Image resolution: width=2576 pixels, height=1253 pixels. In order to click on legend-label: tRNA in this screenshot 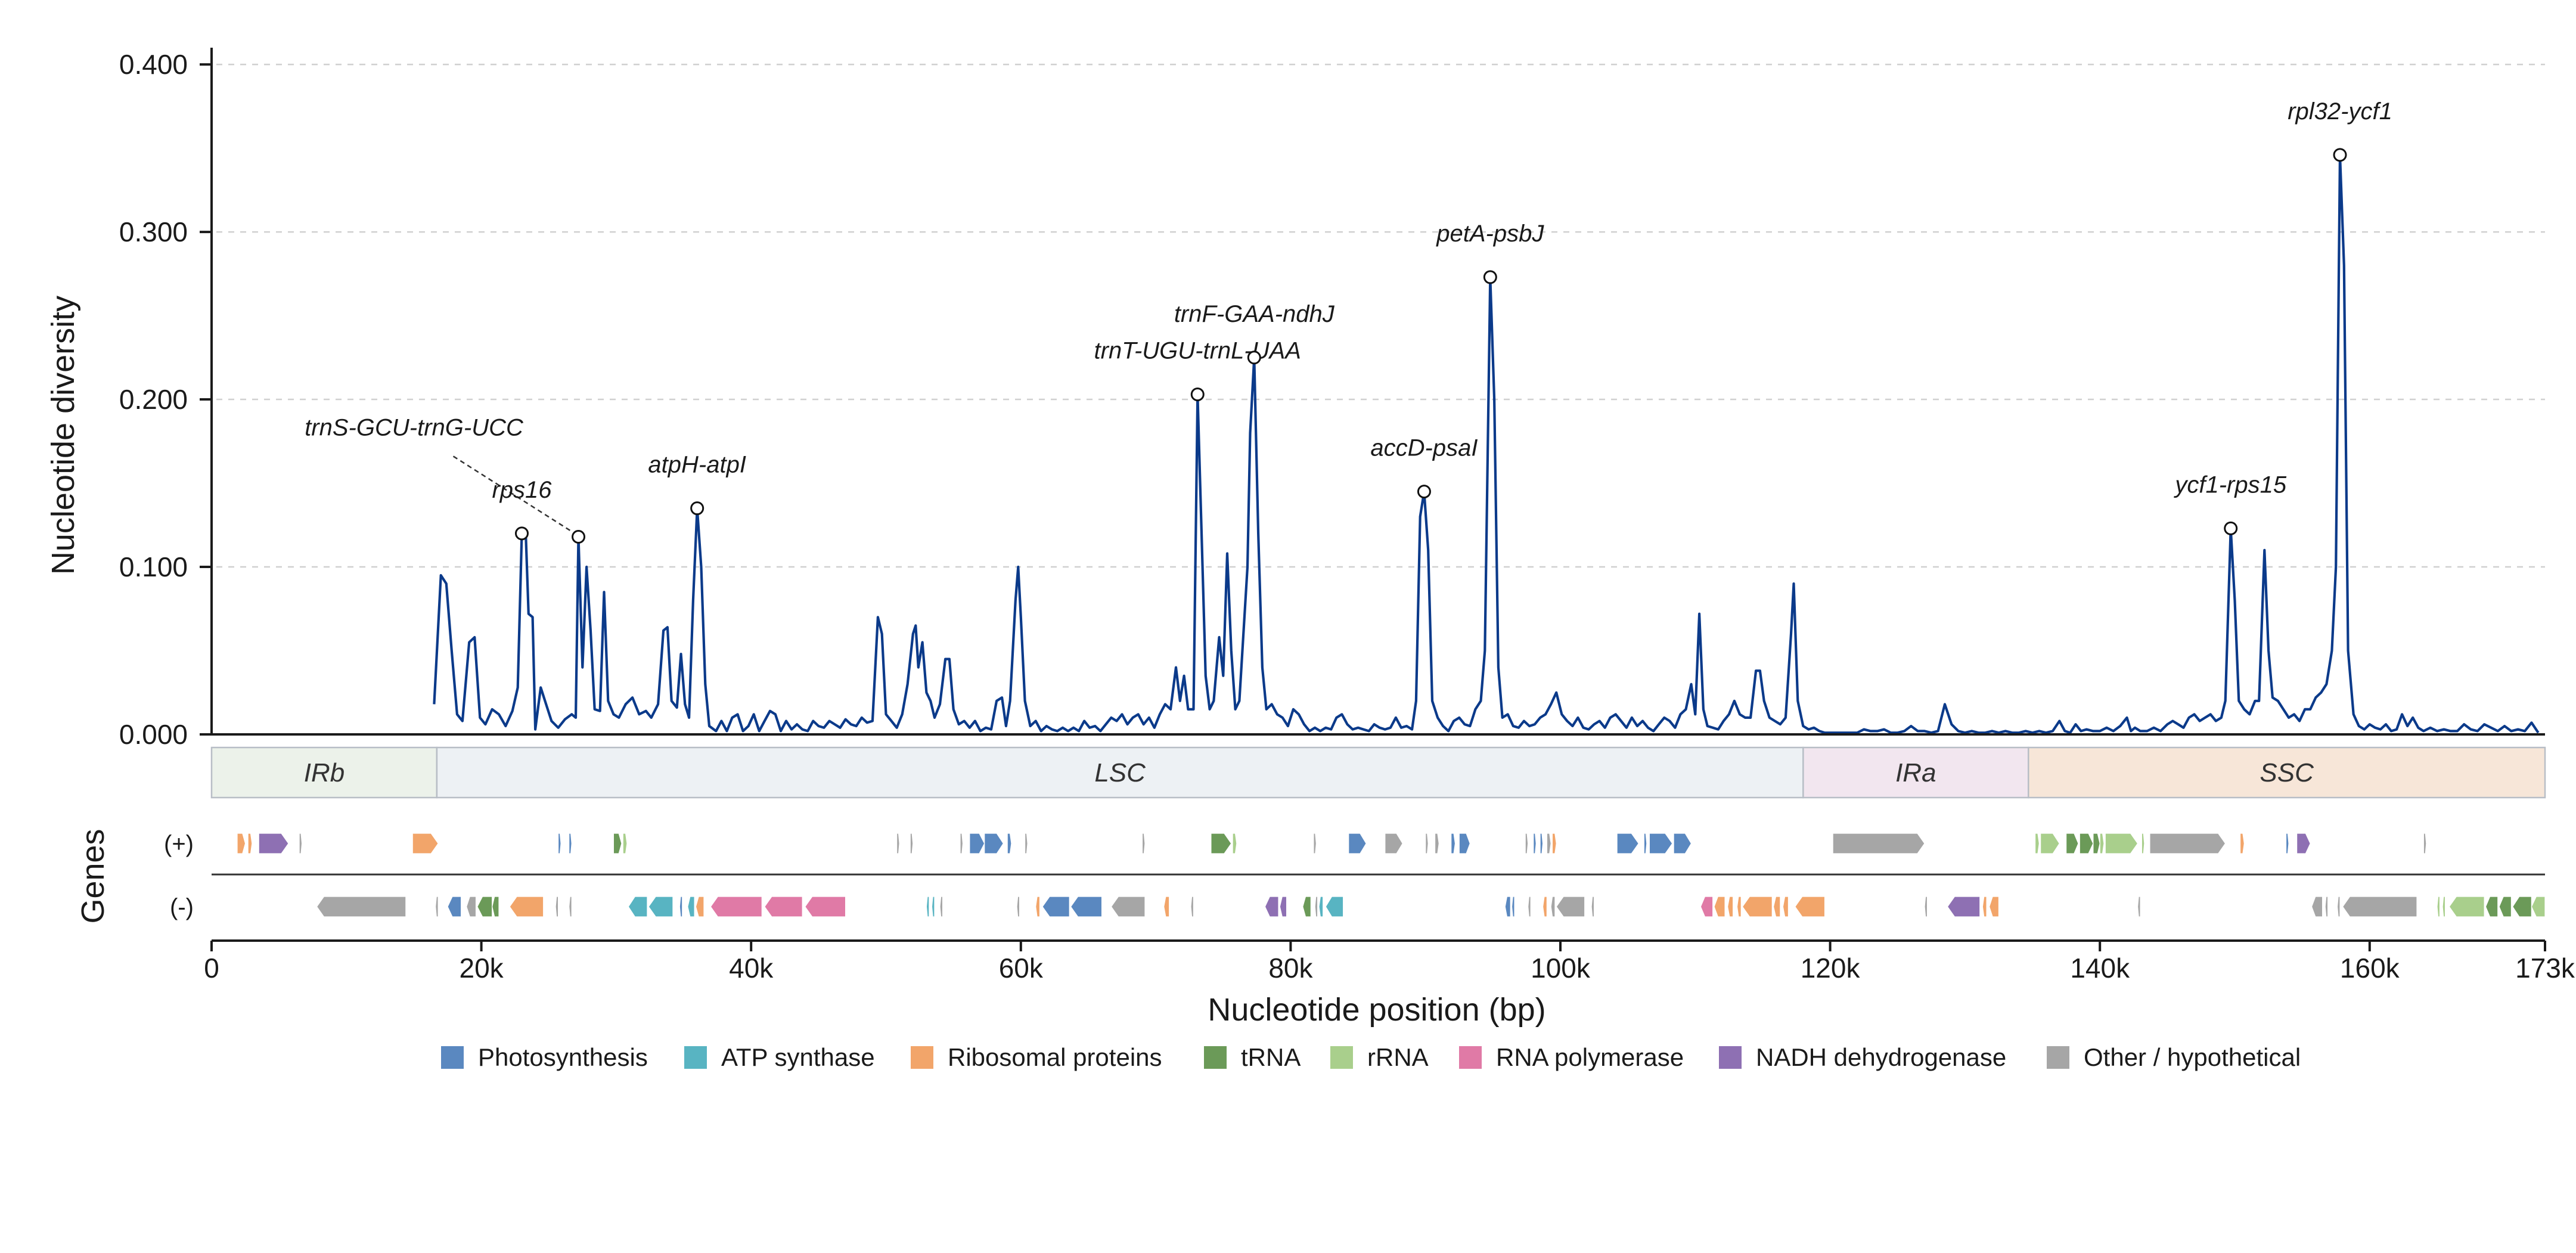, I will do `click(1271, 1057)`.